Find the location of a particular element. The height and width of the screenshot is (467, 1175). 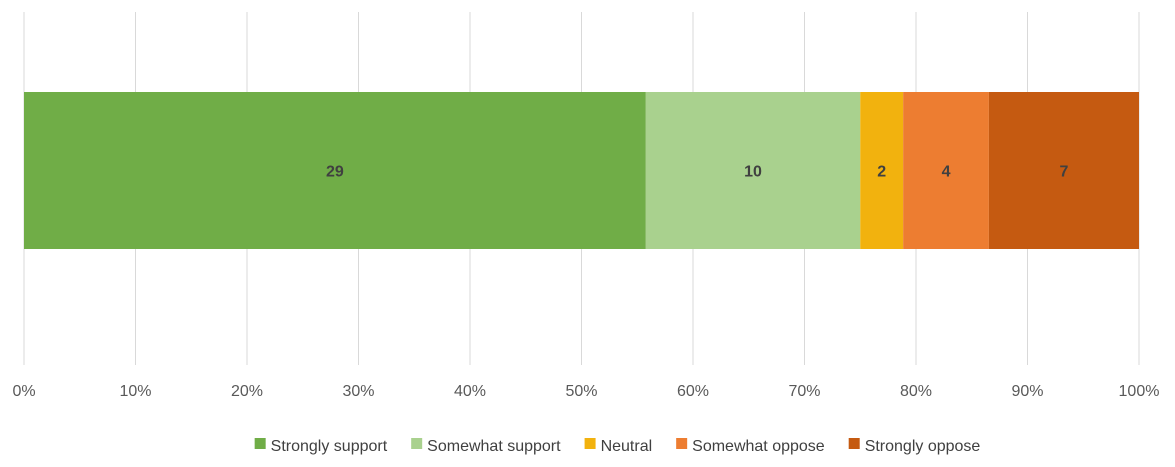

x-tick-label: 80% is located at coordinates (916, 391).